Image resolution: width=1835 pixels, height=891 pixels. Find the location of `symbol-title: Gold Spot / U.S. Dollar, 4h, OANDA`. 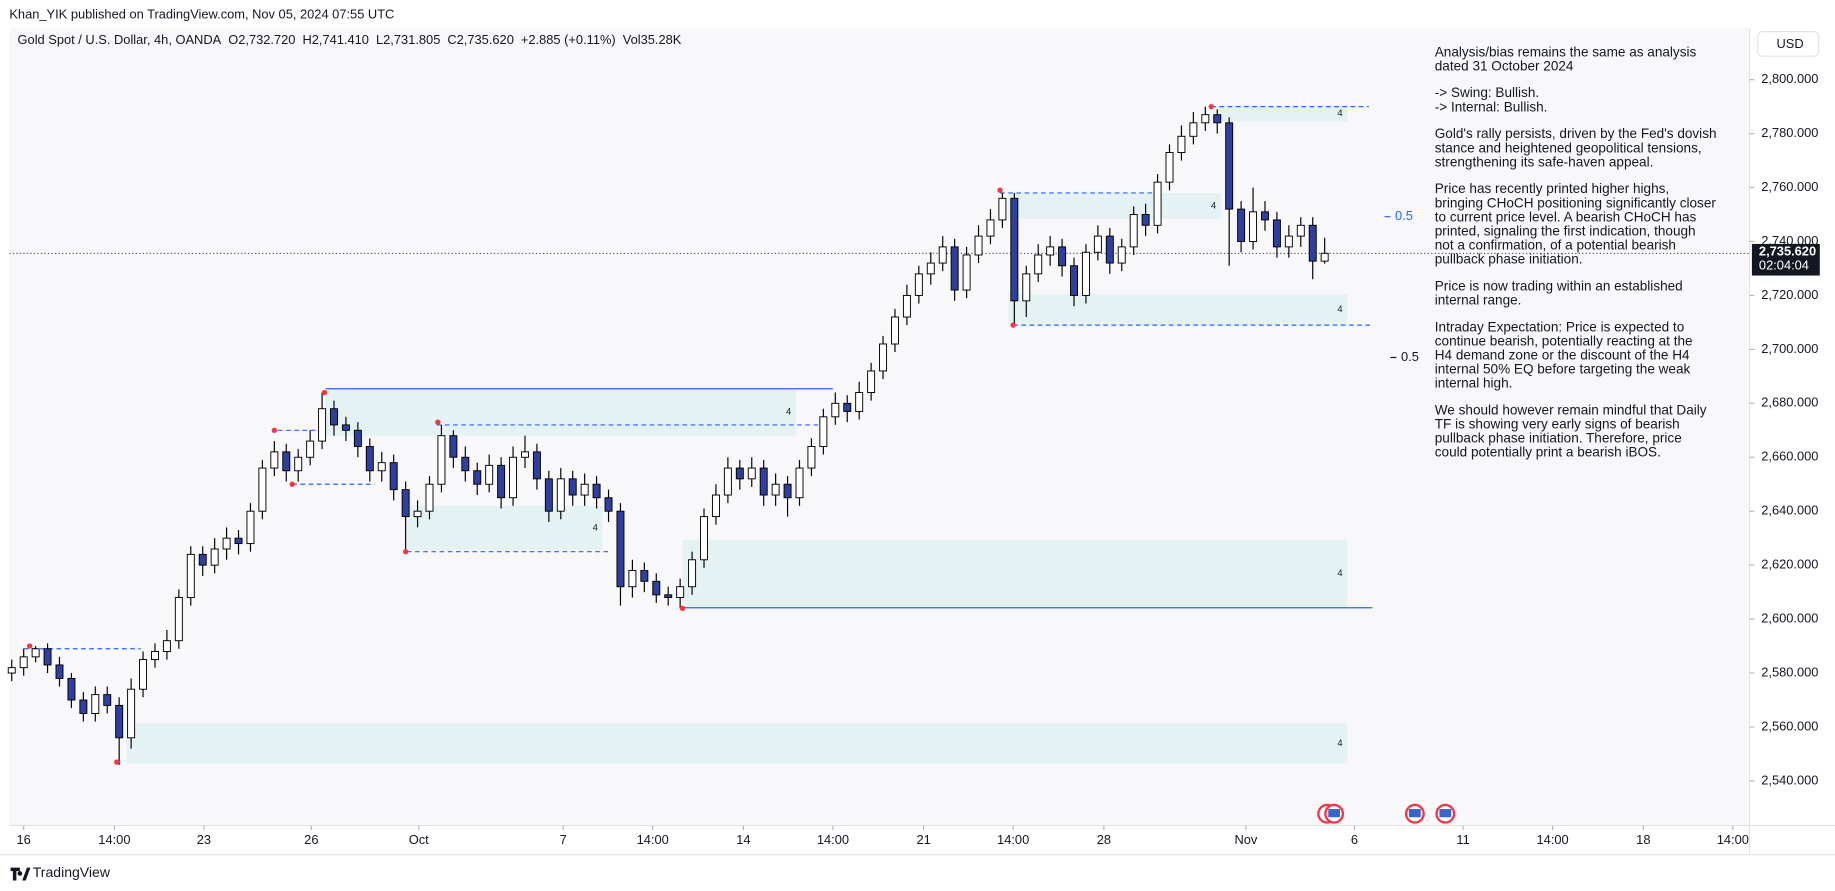

symbol-title: Gold Spot / U.S. Dollar, 4h, OANDA is located at coordinates (120, 39).